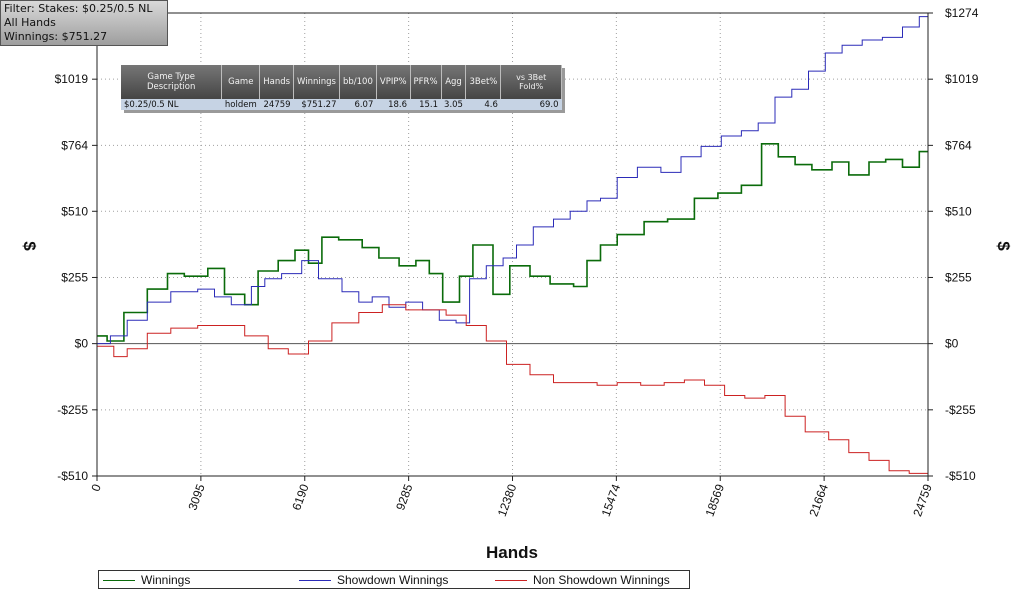  I want to click on legend-label-showdown: Showdown Winnings, so click(393, 580).